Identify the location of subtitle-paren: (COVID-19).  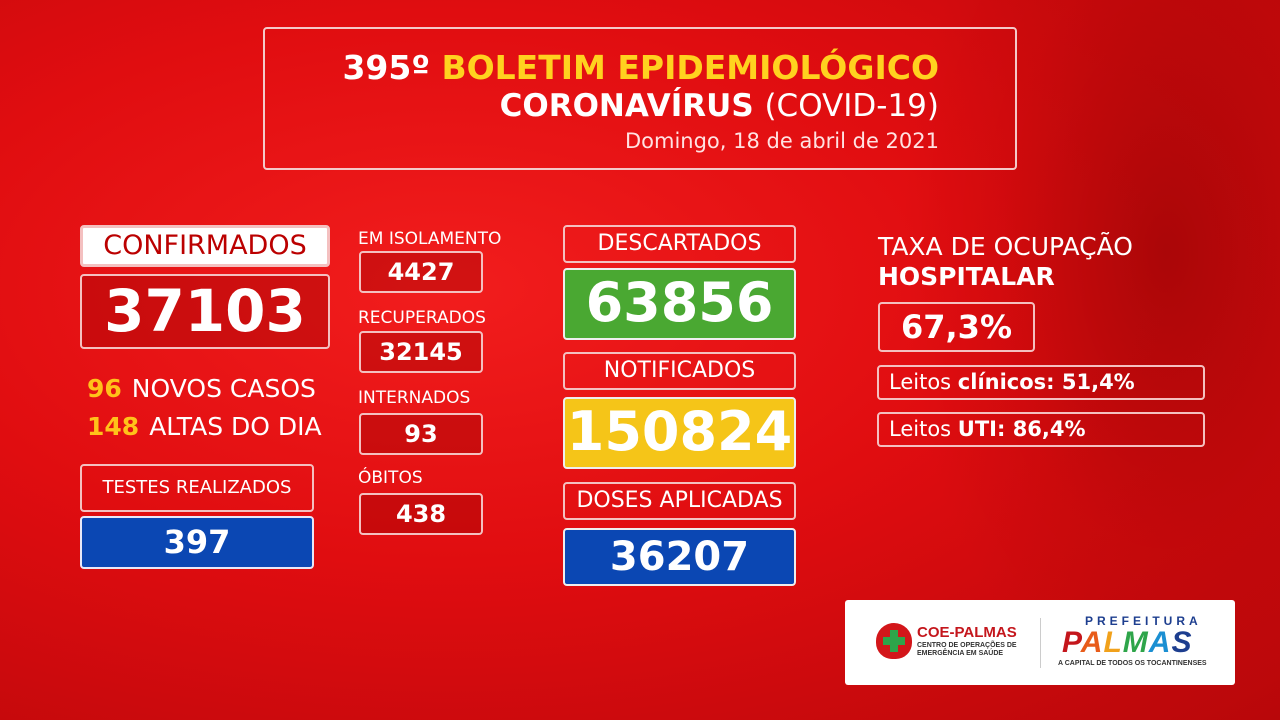
(851, 106).